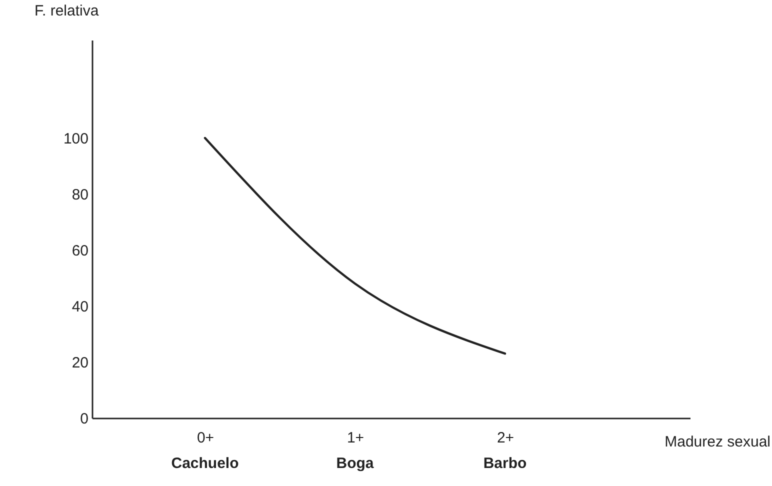 The width and height of the screenshot is (772, 486). I want to click on y-tick-label: 100, so click(75, 139).